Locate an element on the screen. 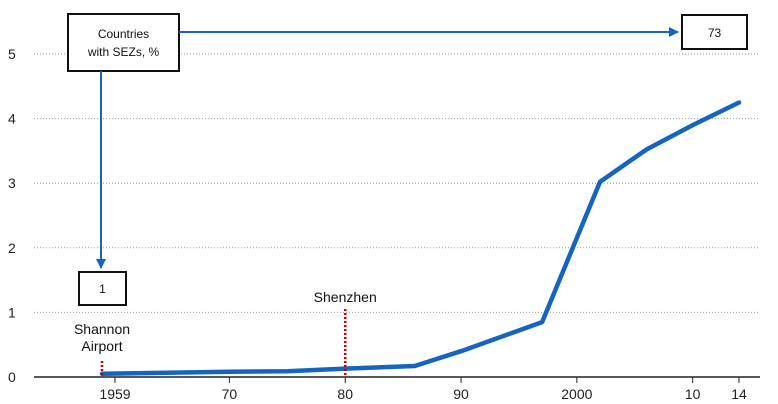 The width and height of the screenshot is (778, 404). x-tick-label: 1959 is located at coordinates (114, 394).